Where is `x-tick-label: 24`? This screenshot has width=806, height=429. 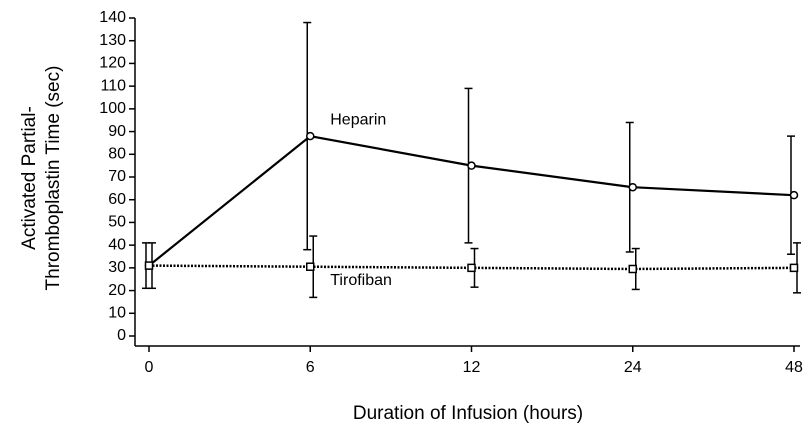 x-tick-label: 24 is located at coordinates (633, 367).